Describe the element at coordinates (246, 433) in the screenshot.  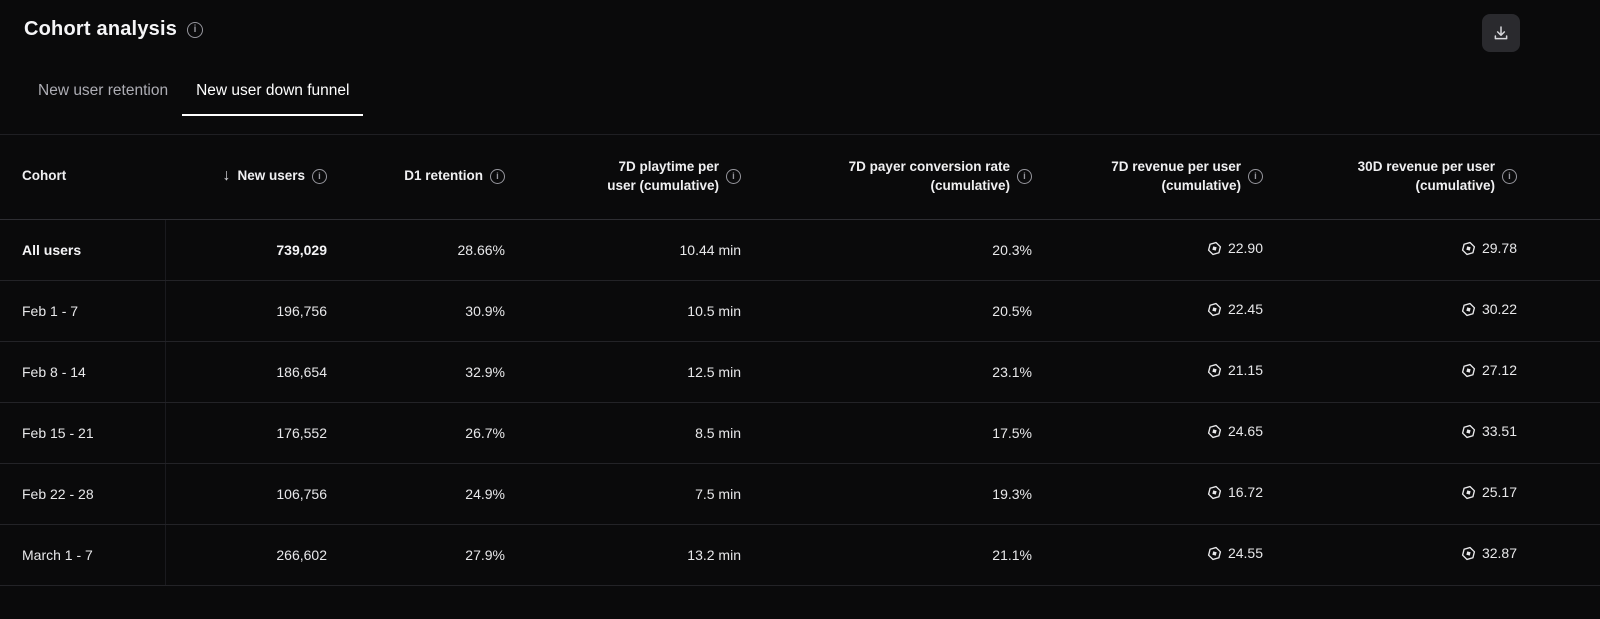
I see `cell-new_users: 176,552` at that location.